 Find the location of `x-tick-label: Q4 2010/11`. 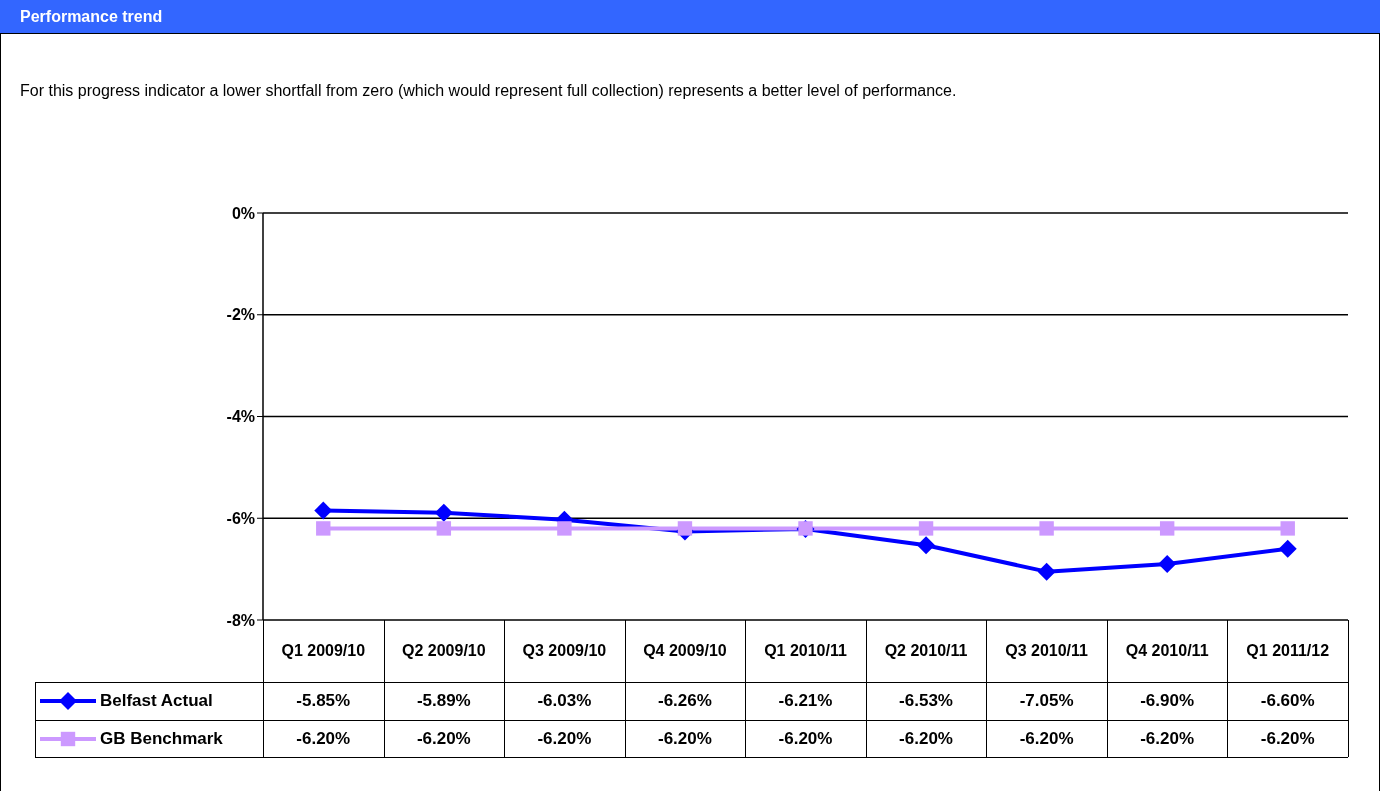

x-tick-label: Q4 2010/11 is located at coordinates (1167, 650).